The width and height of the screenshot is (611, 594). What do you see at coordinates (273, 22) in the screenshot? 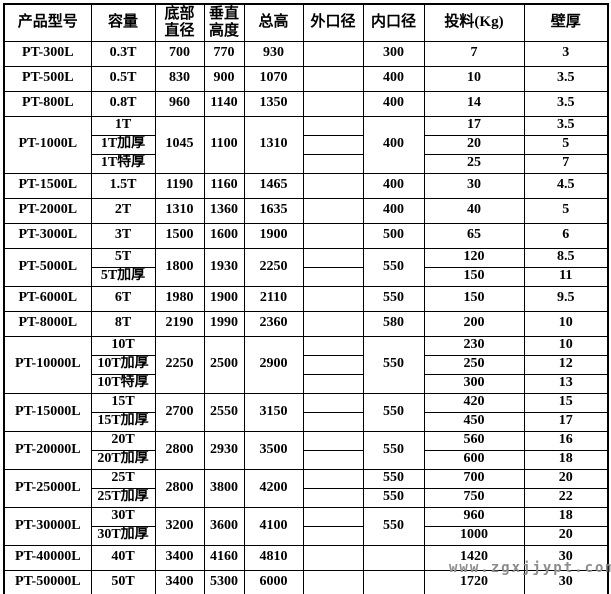
I see `column-header-total-line: 总高` at bounding box center [273, 22].